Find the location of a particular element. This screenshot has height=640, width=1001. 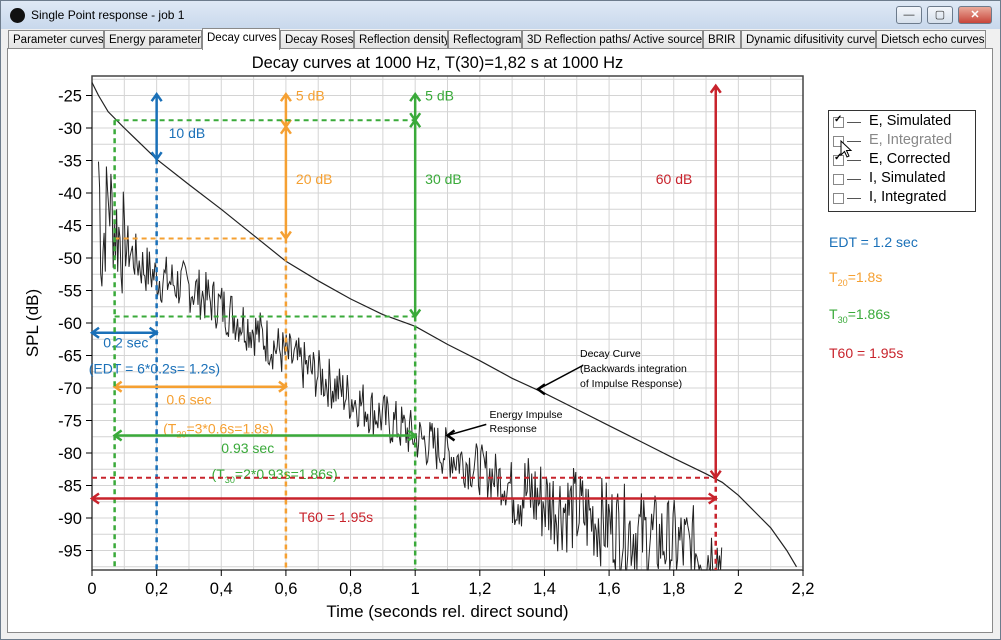

y-tick-label: -95 is located at coordinates (70, 552).